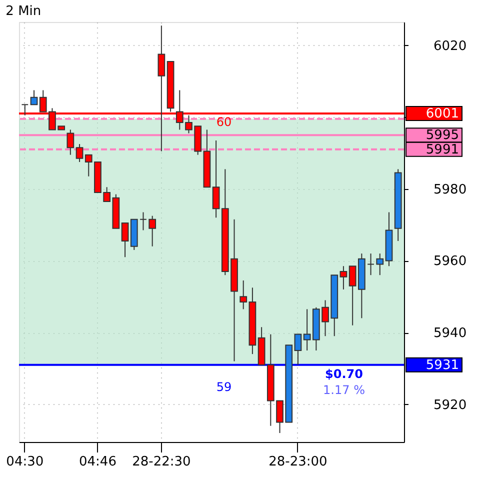 The width and height of the screenshot is (491, 491). Describe the element at coordinates (442, 365) in the screenshot. I see `ref-line-label: 5931` at that location.